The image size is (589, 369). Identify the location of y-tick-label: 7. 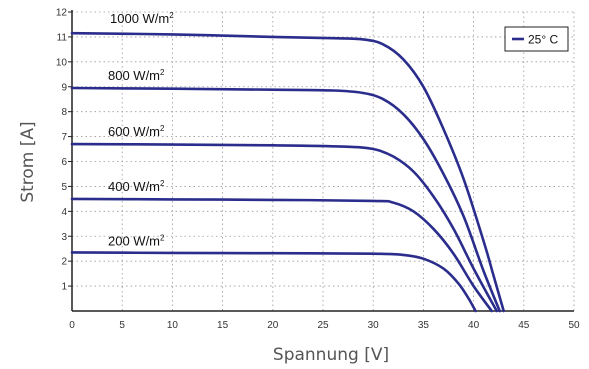
(64, 137).